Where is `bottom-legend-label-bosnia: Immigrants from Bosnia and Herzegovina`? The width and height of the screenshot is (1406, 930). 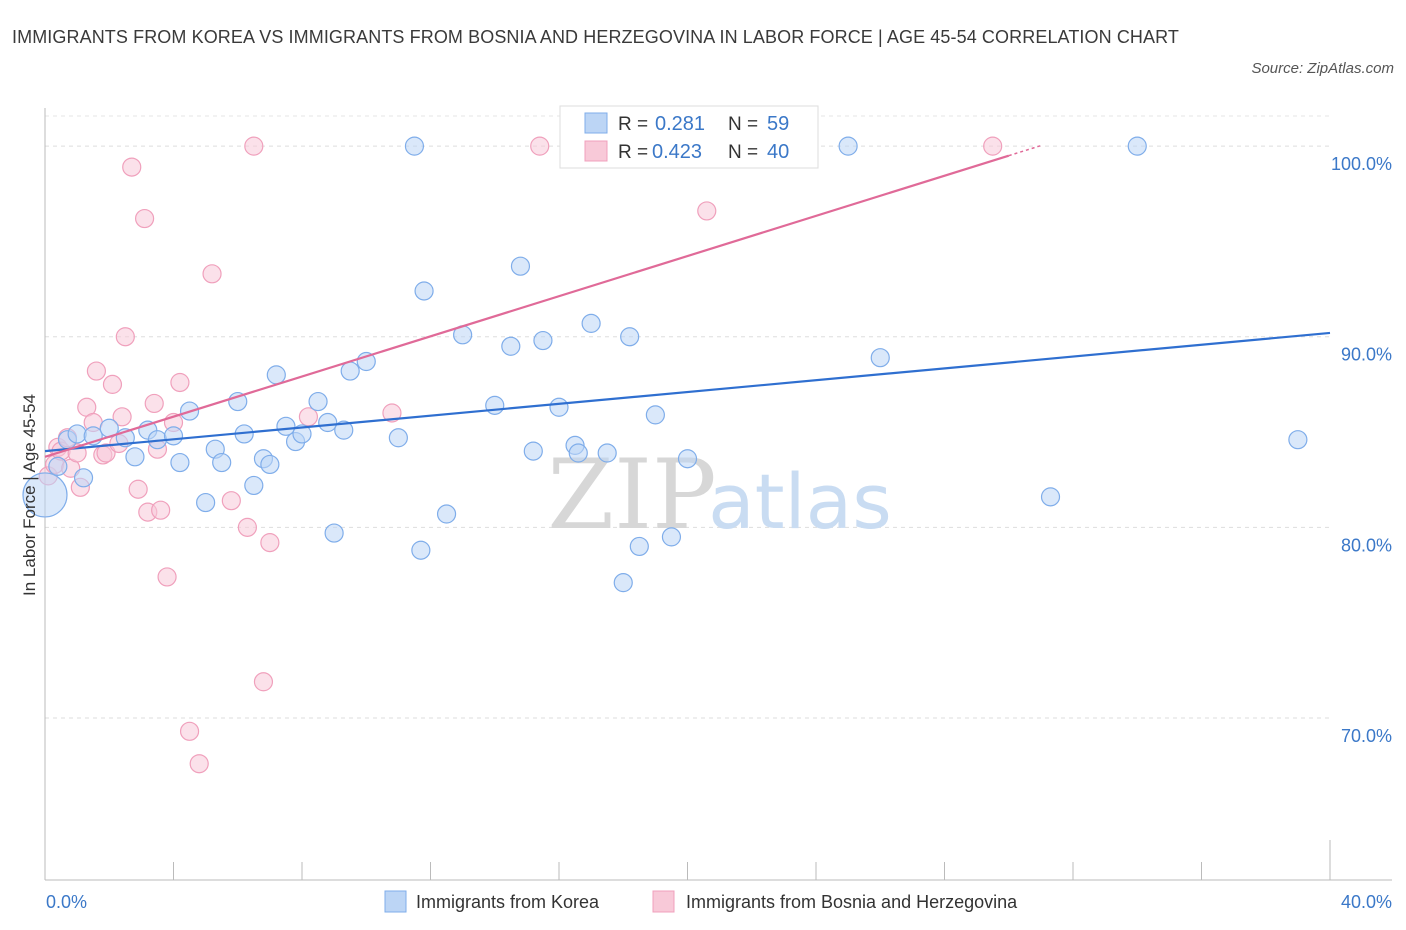
bottom-legend-label-bosnia: Immigrants from Bosnia and Herzegovina is located at coordinates (852, 902).